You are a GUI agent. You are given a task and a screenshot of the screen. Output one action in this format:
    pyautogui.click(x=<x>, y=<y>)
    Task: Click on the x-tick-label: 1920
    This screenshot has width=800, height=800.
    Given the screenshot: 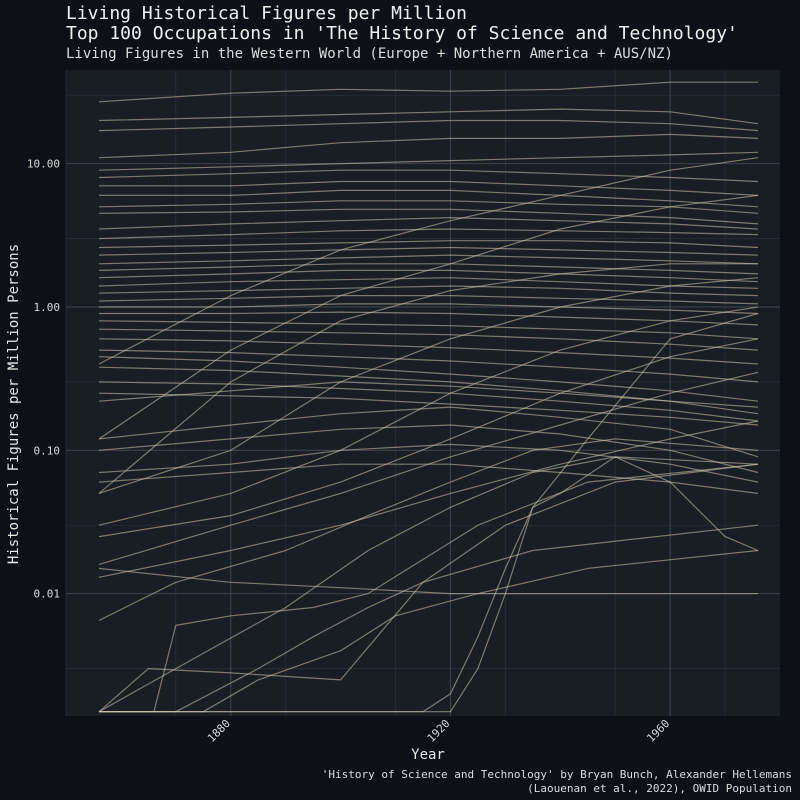 What is the action you would take?
    pyautogui.click(x=439, y=731)
    